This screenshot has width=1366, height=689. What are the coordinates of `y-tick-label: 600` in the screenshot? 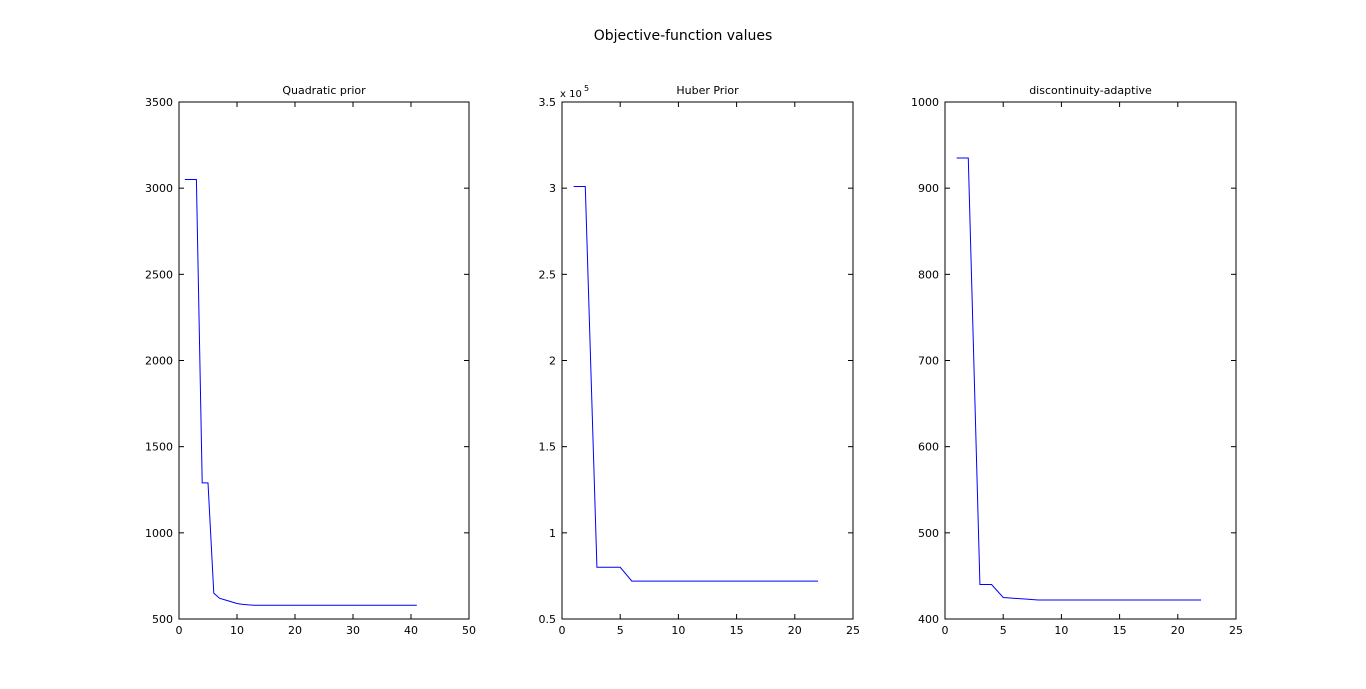 It's located at (928, 447).